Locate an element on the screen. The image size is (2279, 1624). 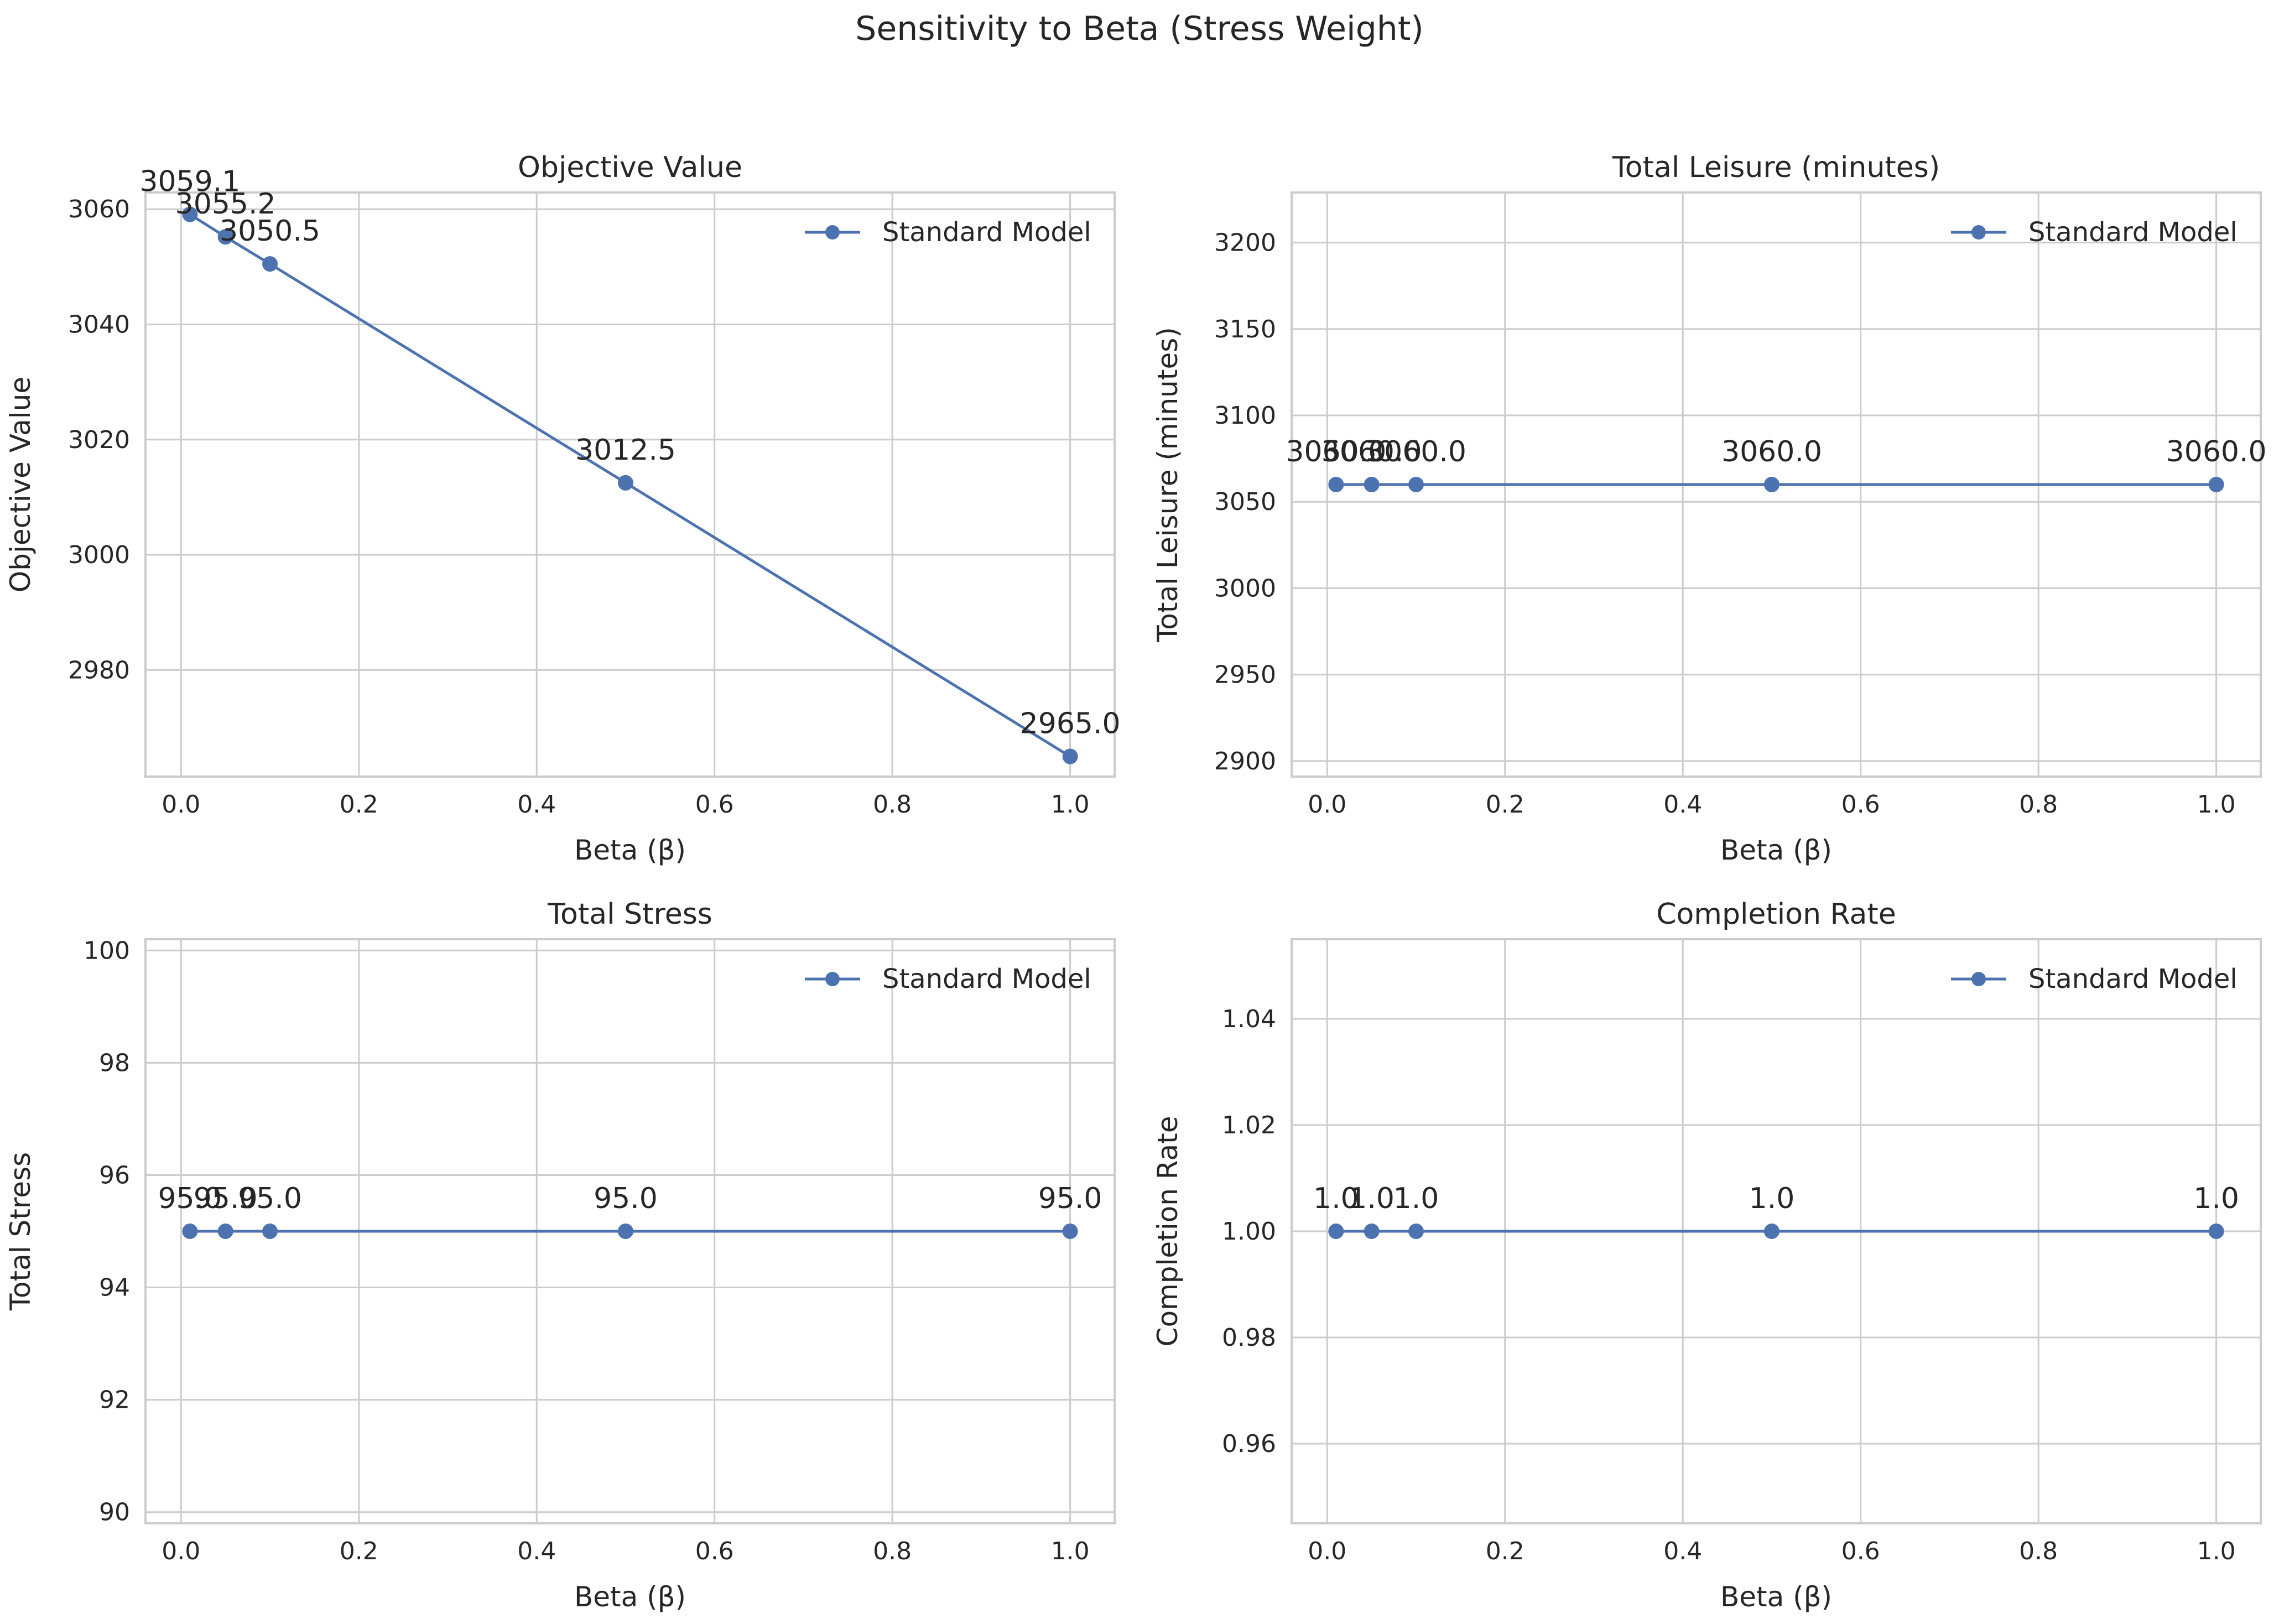
y-tick-label: 3050 is located at coordinates (1245, 502).